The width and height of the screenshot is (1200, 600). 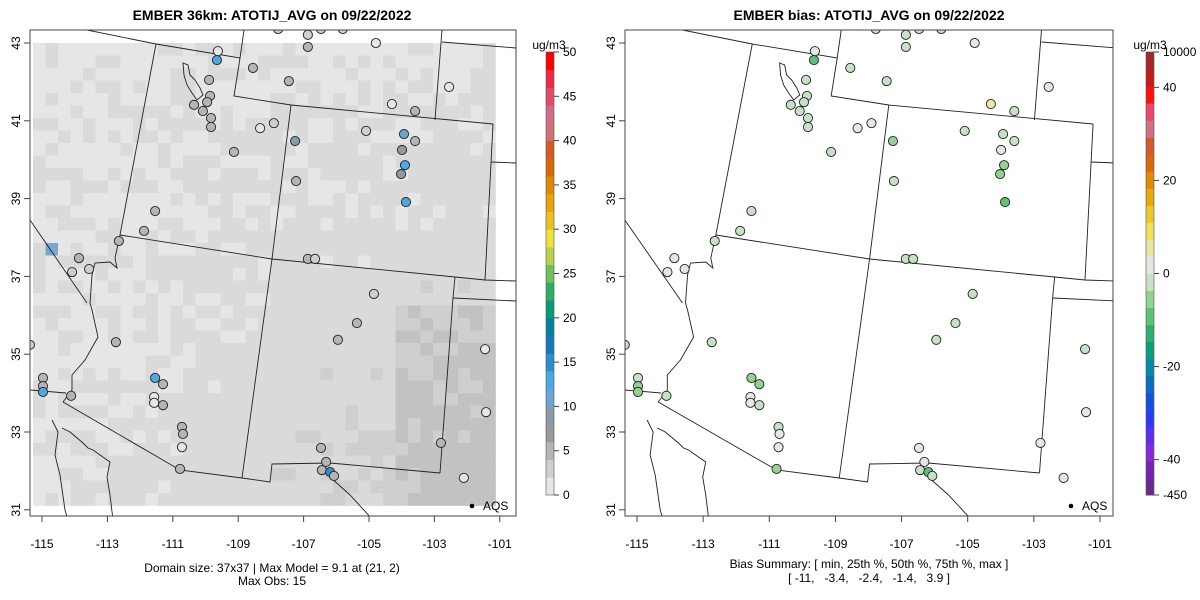 I want to click on x-tick-label: -107, so click(x=902, y=544).